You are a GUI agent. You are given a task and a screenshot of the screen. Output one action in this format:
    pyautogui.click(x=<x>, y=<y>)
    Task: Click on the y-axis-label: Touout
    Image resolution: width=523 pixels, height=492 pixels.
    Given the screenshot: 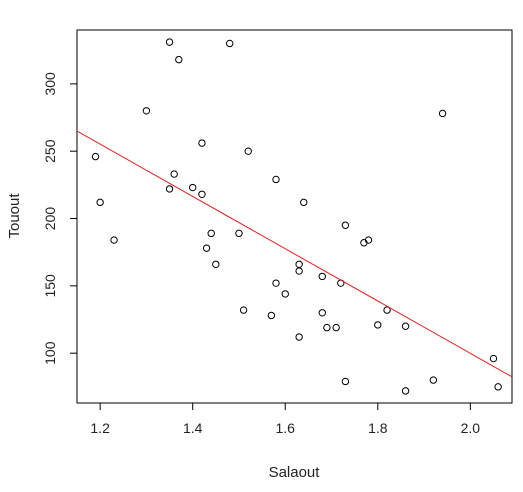 What is the action you would take?
    pyautogui.click(x=14, y=216)
    